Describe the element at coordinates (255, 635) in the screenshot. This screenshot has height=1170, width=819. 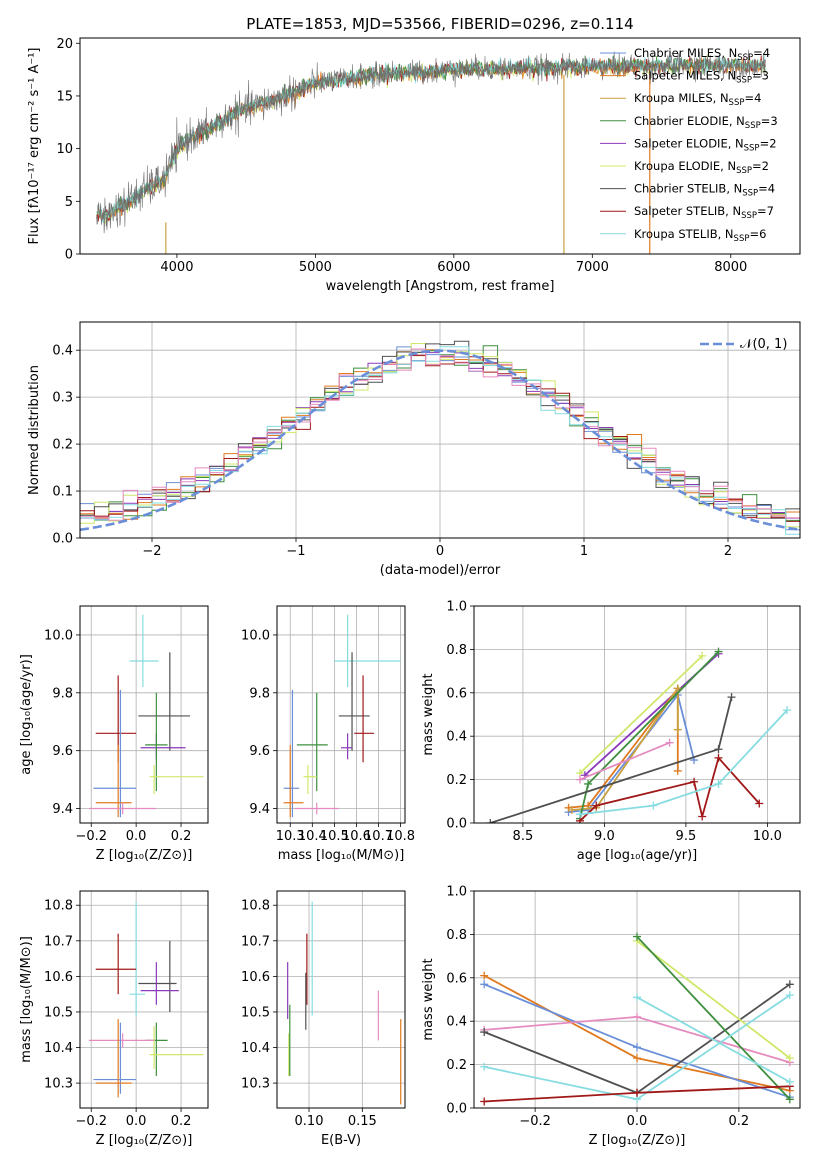
I see `y-tick-label: 10.0` at that location.